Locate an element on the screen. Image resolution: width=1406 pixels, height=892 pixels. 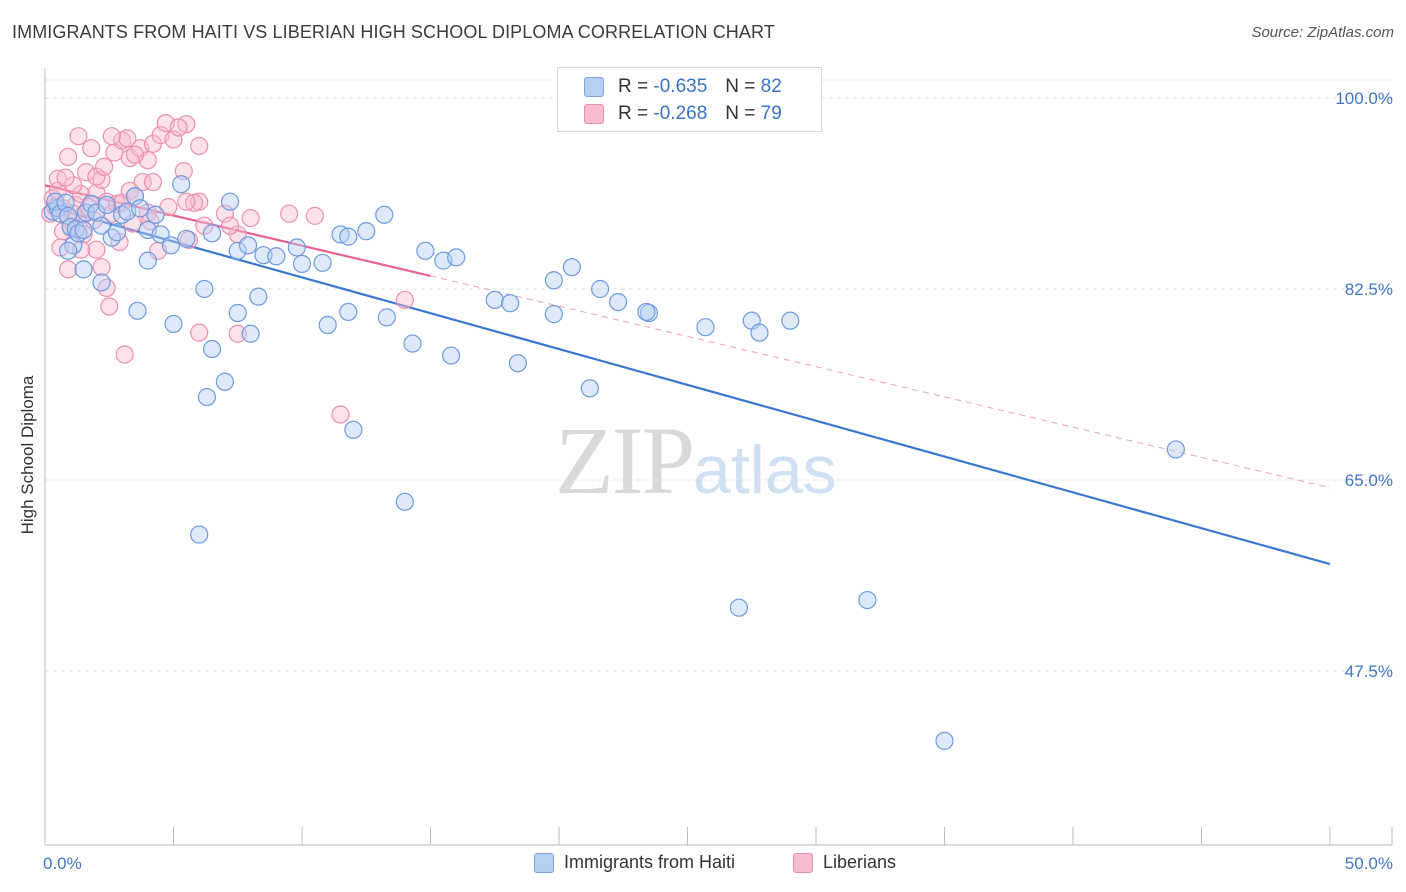
legend-r-value: -0.268 is located at coordinates (680, 113).